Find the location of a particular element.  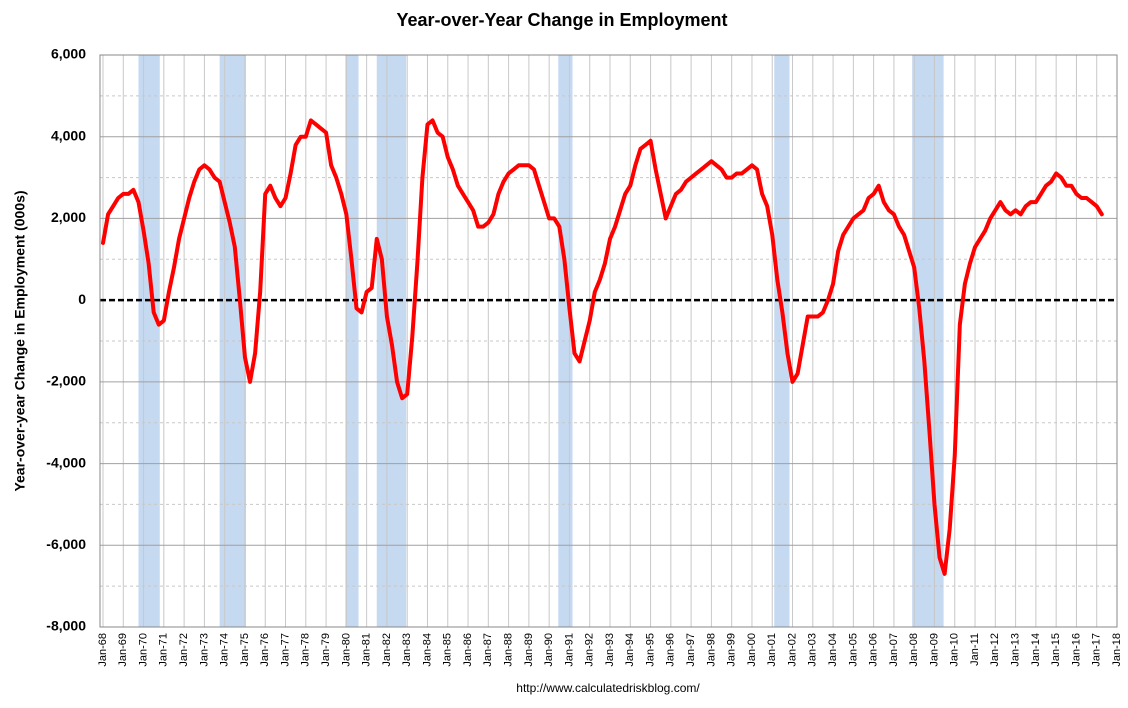

x-tick-label: Jan-97 is located at coordinates (691, 650).